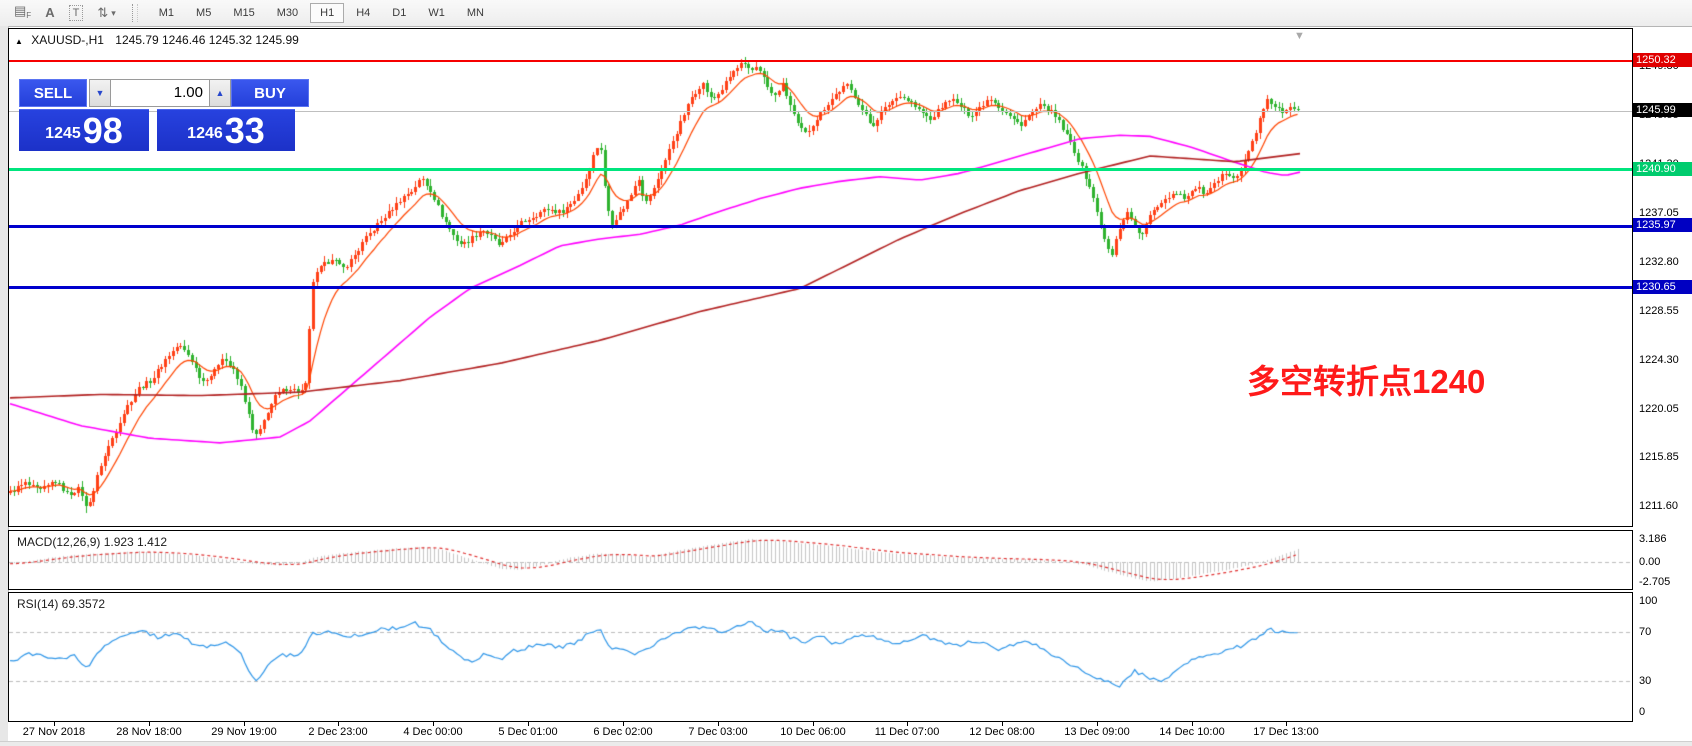 Image resolution: width=1692 pixels, height=746 pixels. Describe the element at coordinates (23, 11) in the screenshot. I see `grid-f-icon: ▤F` at that location.